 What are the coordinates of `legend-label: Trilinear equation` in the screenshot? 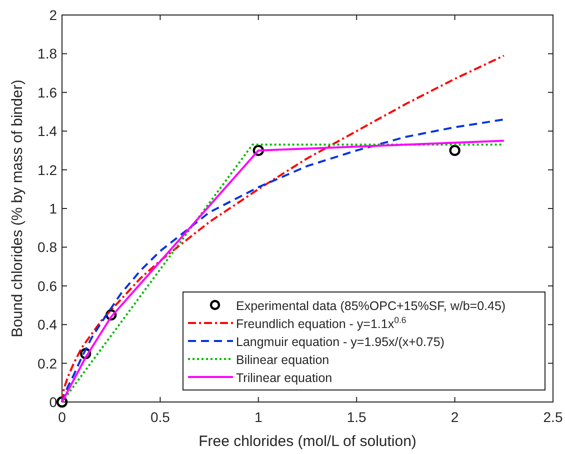 It's located at (284, 378).